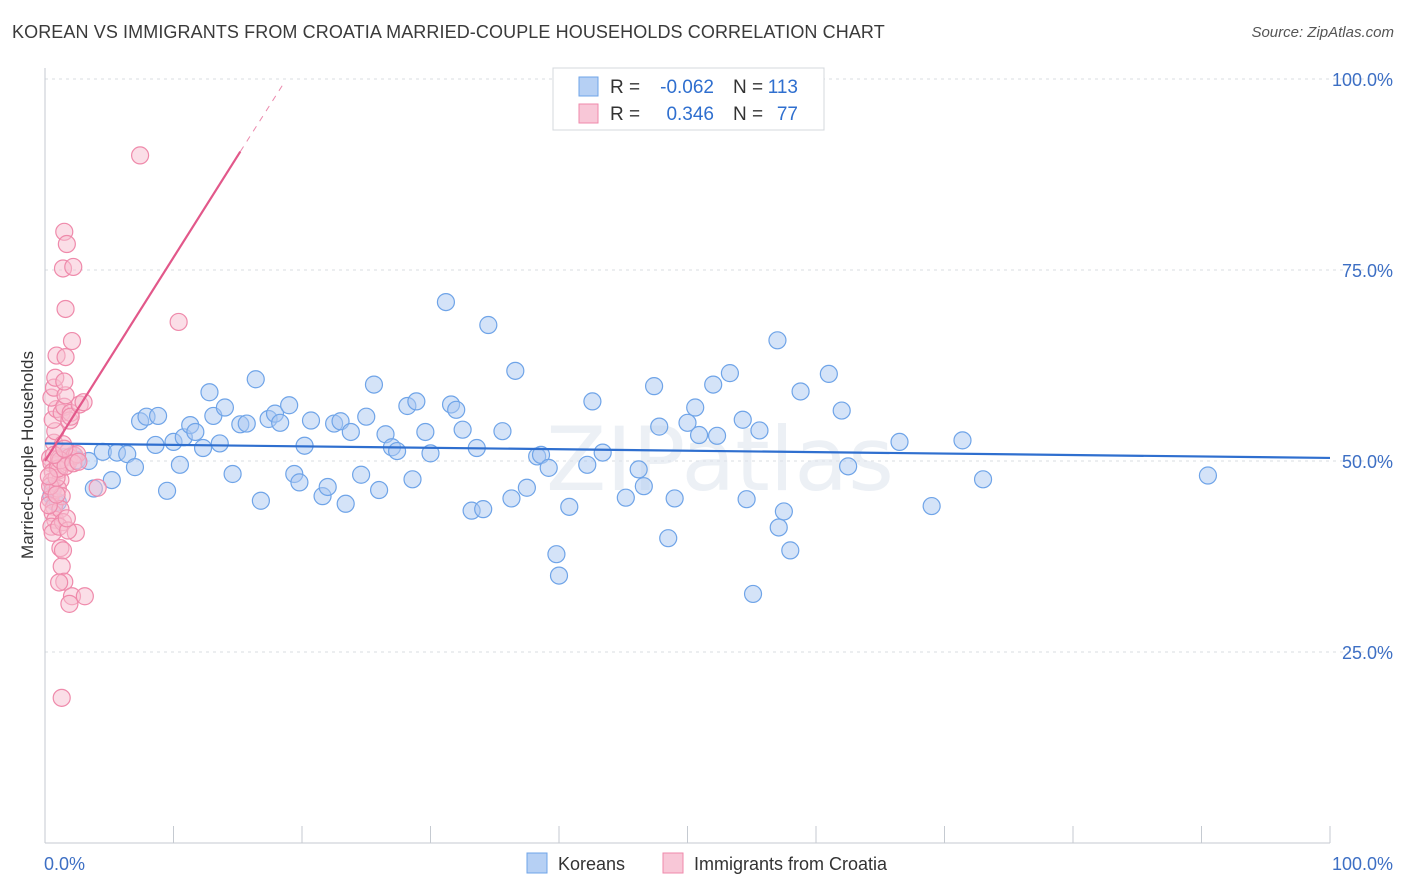 This screenshot has width=1406, height=892. What do you see at coordinates (1362, 80) in the screenshot?
I see `y-tick-label: 100.0%` at bounding box center [1362, 80].